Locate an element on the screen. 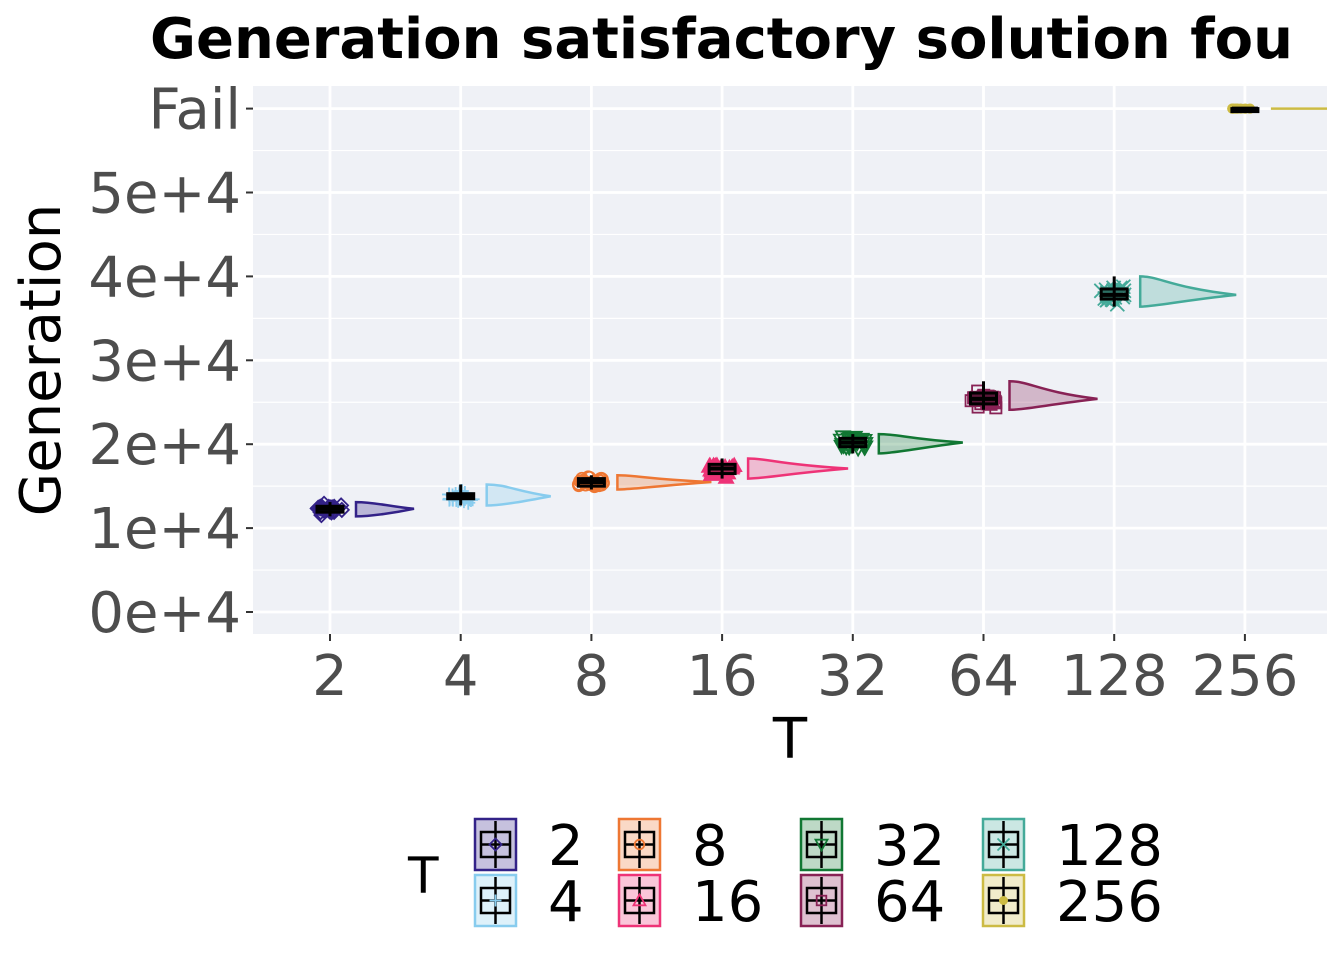  legend-label: 16 is located at coordinates (727, 902).